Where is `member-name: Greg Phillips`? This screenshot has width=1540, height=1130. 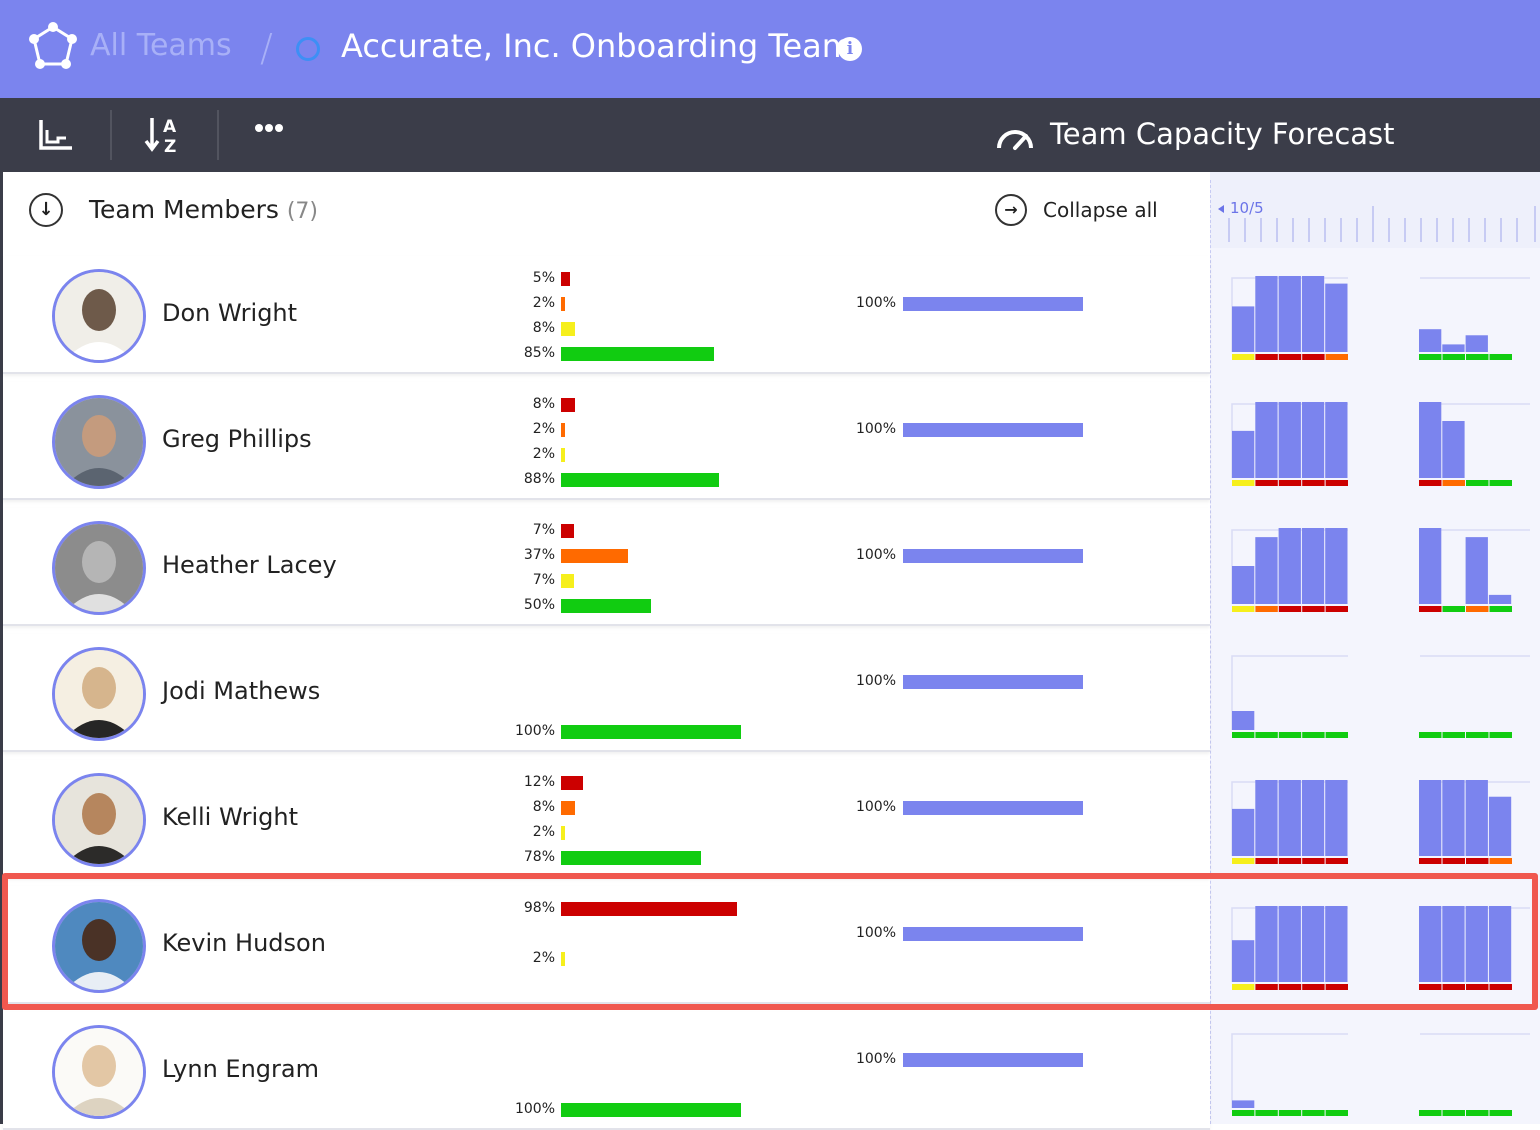
member-name: Greg Phillips is located at coordinates (237, 439).